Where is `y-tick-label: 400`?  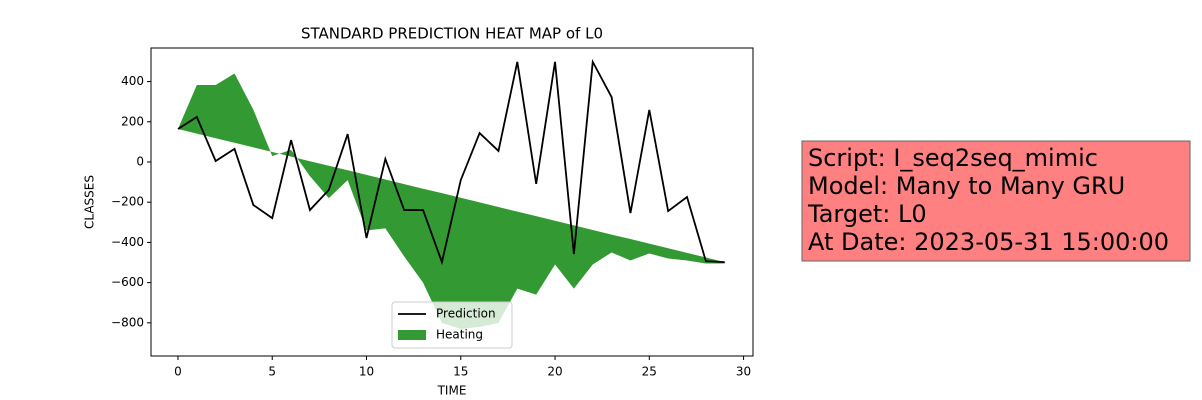 y-tick-label: 400 is located at coordinates (132, 81).